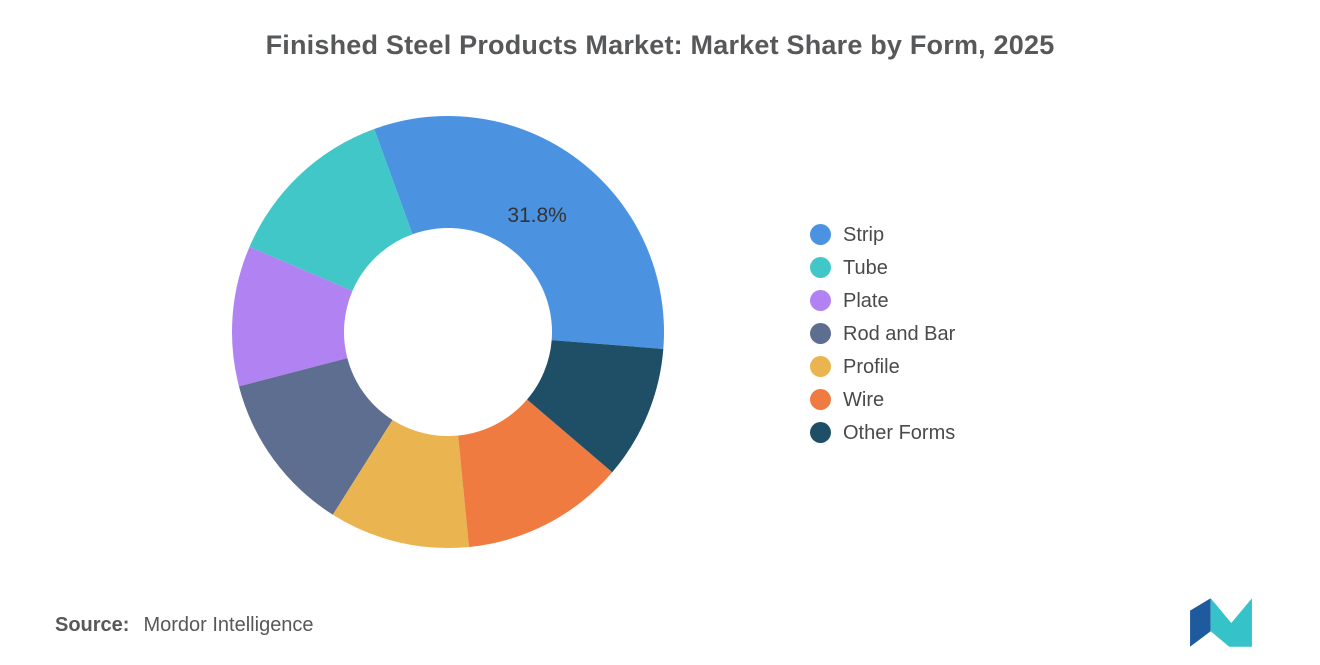 The image size is (1320, 665). I want to click on legend-item-other-forms: Other Forms, so click(882, 432).